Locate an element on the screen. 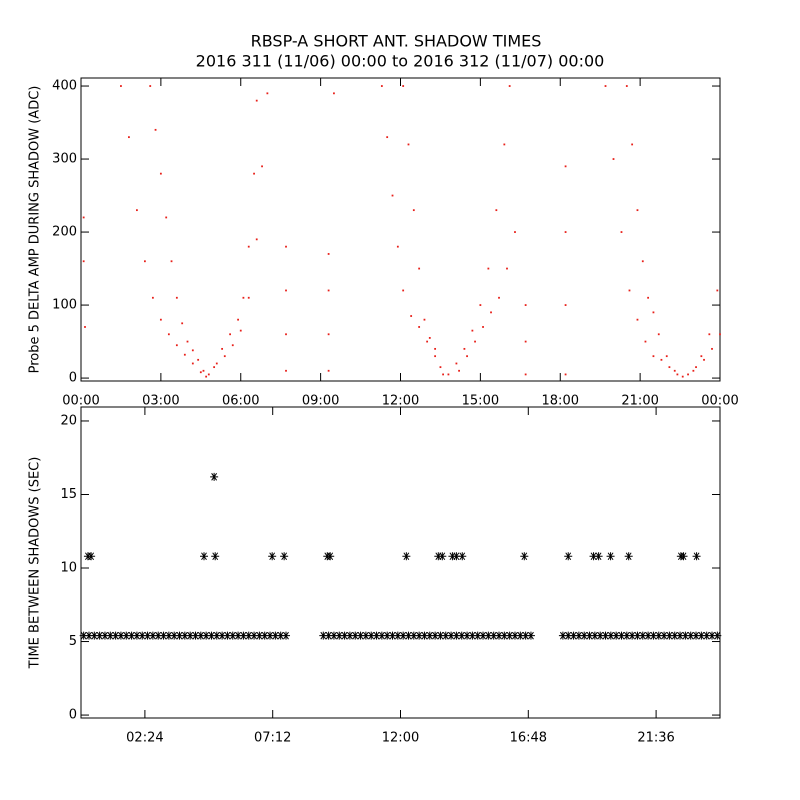 This screenshot has width=800, height=800. y-tick-label: 10 is located at coordinates (68, 568).